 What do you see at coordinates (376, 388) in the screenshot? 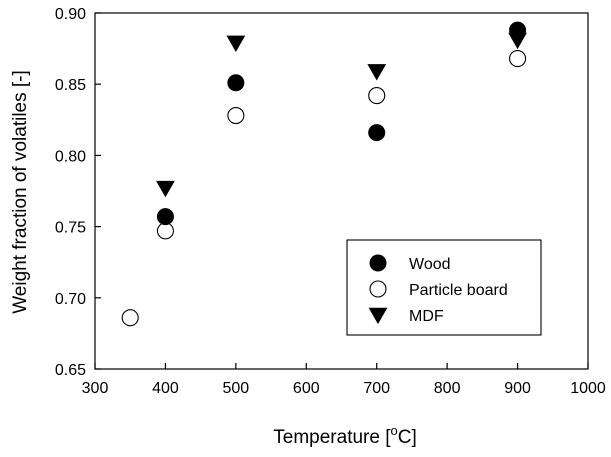
I see `x-tick-label: 700` at bounding box center [376, 388].